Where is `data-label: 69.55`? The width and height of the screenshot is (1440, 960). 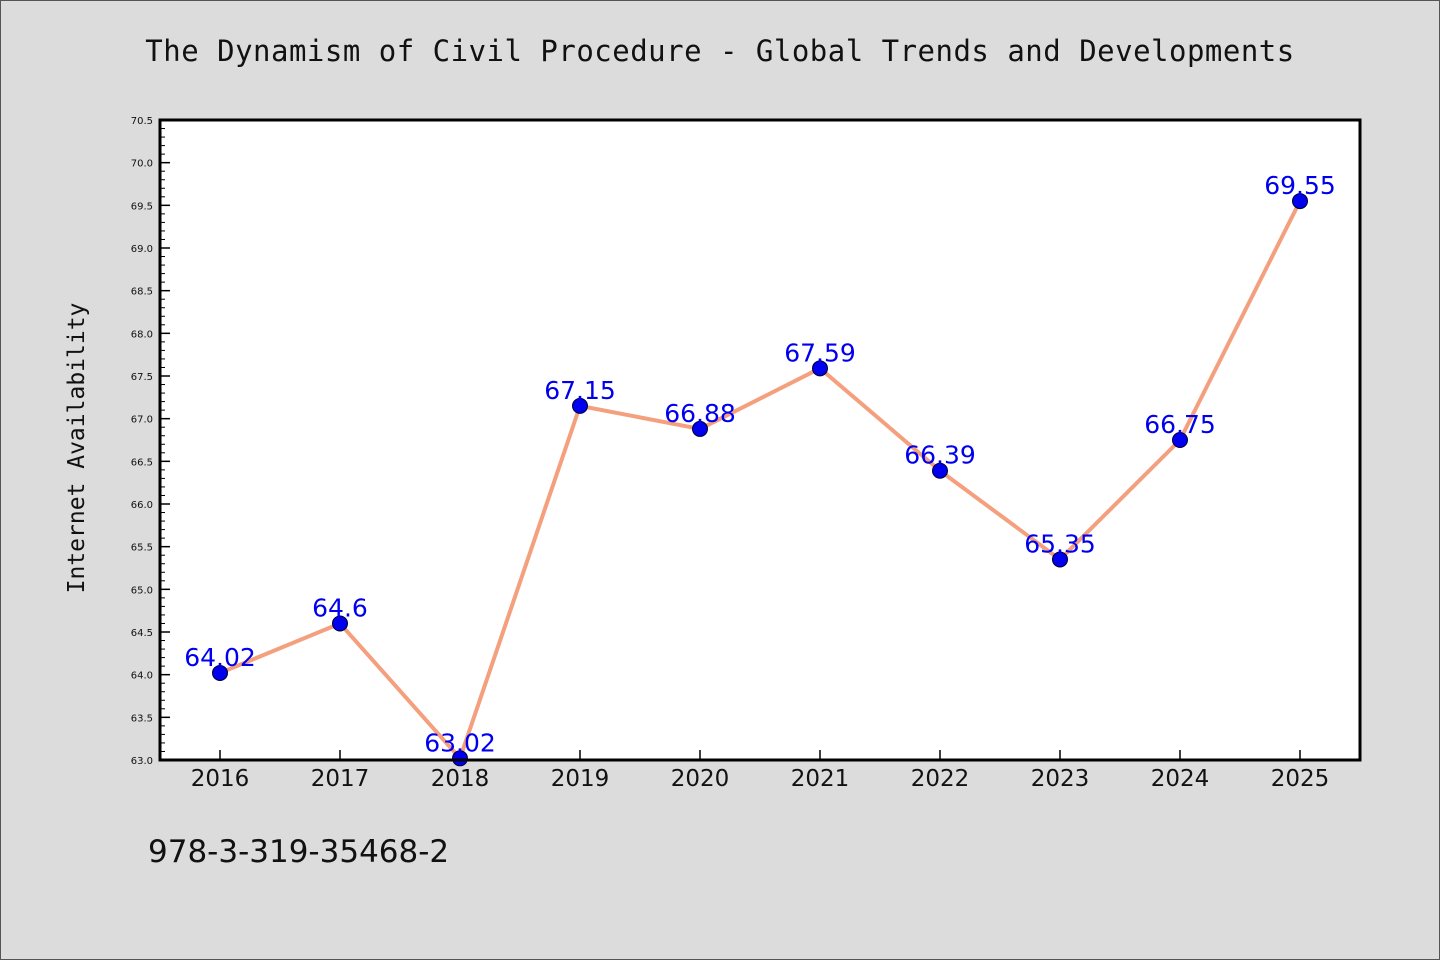
data-label: 69.55 is located at coordinates (1300, 185).